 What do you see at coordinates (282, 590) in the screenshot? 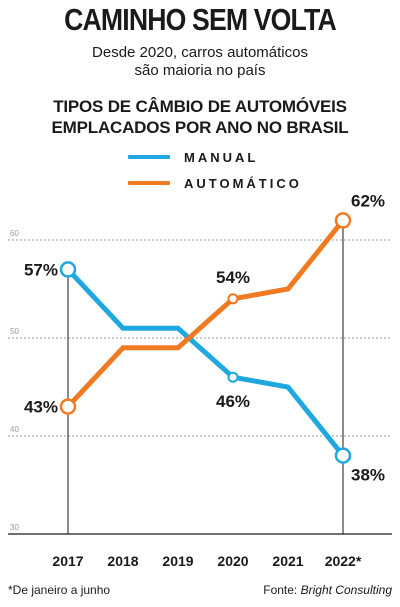
I see `source-prefix: Fonte:` at bounding box center [282, 590].